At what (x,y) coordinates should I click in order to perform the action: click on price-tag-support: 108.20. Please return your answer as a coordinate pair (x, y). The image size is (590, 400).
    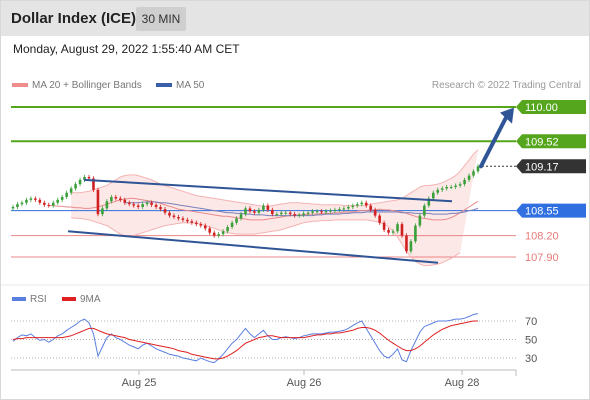
    Looking at the image, I should click on (542, 237).